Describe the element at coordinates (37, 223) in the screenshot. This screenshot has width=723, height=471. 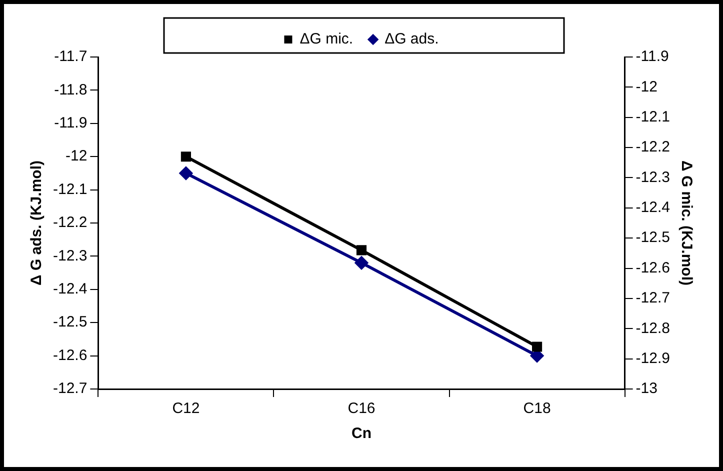
I see `y-axis-title: Δ G ads. (KJ.mol)` at that location.